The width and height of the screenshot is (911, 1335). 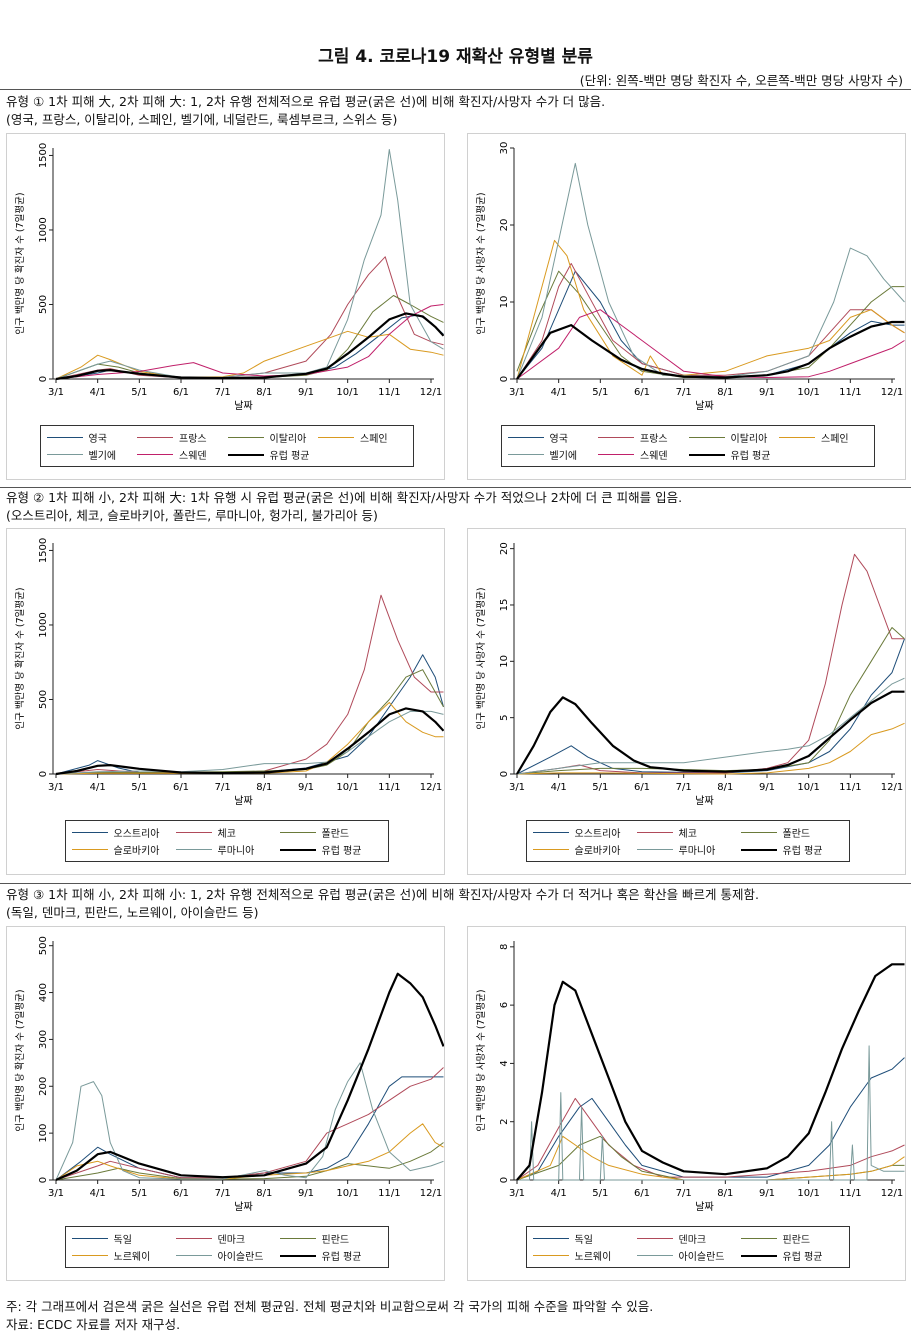 What do you see at coordinates (504, 379) in the screenshot?
I see `y-tick-label: 0` at bounding box center [504, 379].